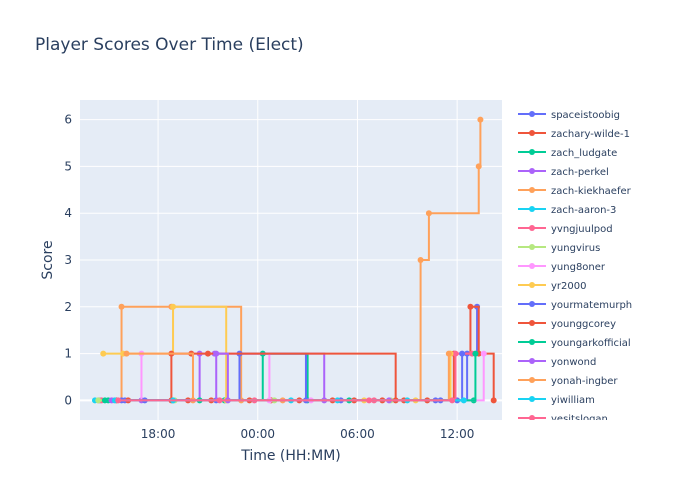 The image size is (700, 504). Describe the element at coordinates (68, 166) in the screenshot. I see `y-tick-label: 5` at that location.